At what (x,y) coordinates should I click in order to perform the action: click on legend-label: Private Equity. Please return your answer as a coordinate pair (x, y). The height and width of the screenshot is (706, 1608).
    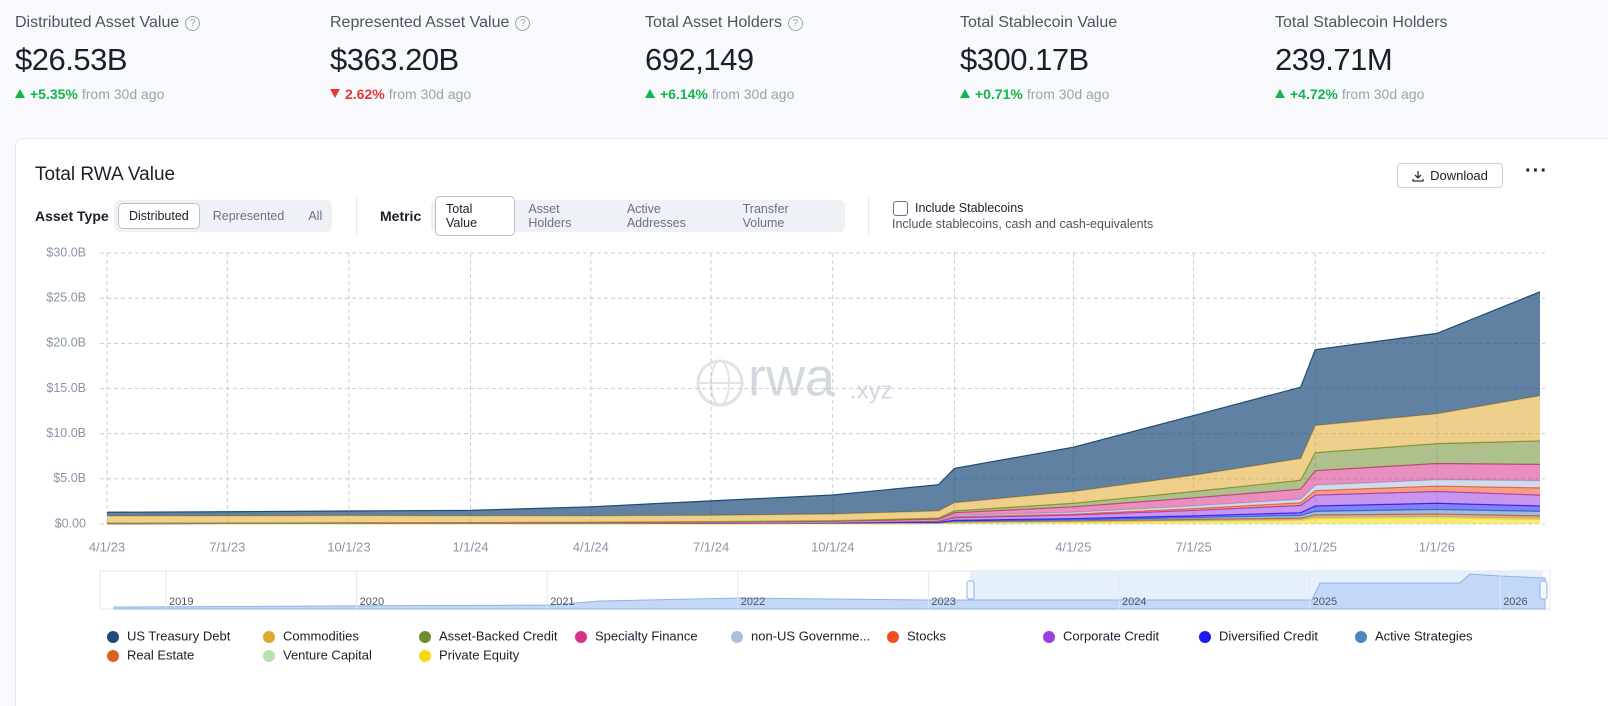
    Looking at the image, I should click on (479, 654).